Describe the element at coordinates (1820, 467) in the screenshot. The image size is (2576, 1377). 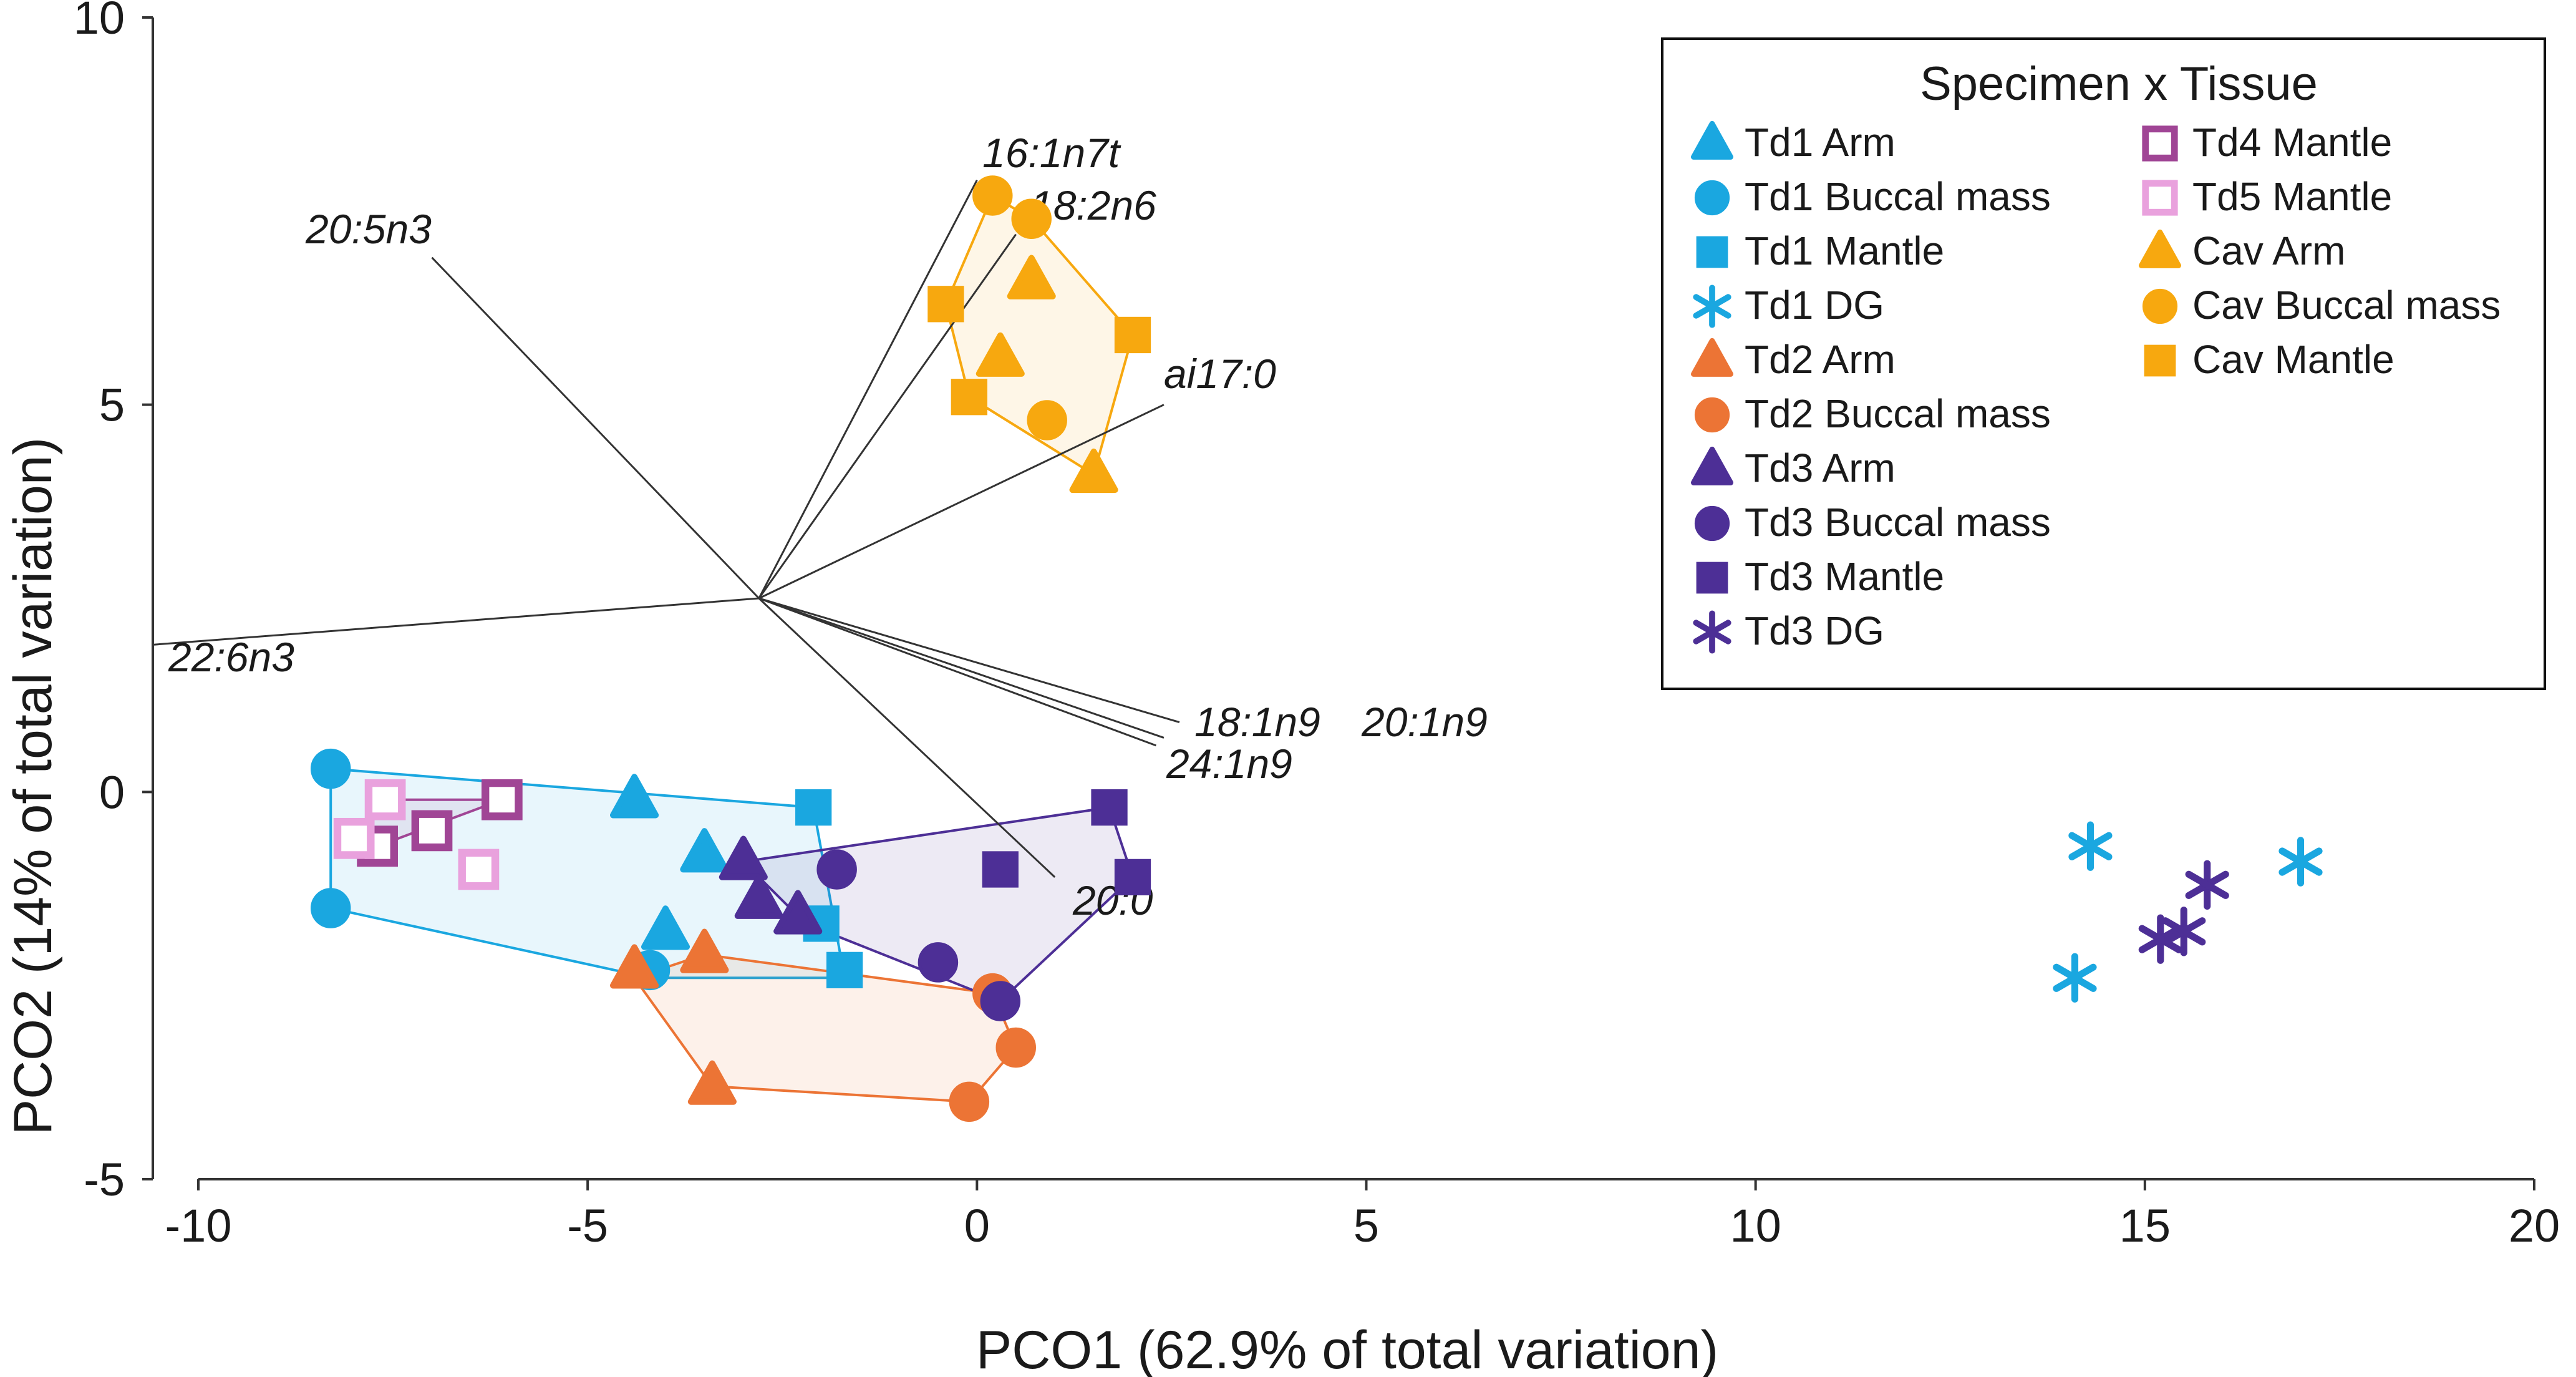
I see `legend-label-td3-arm: Td3 Arm` at that location.